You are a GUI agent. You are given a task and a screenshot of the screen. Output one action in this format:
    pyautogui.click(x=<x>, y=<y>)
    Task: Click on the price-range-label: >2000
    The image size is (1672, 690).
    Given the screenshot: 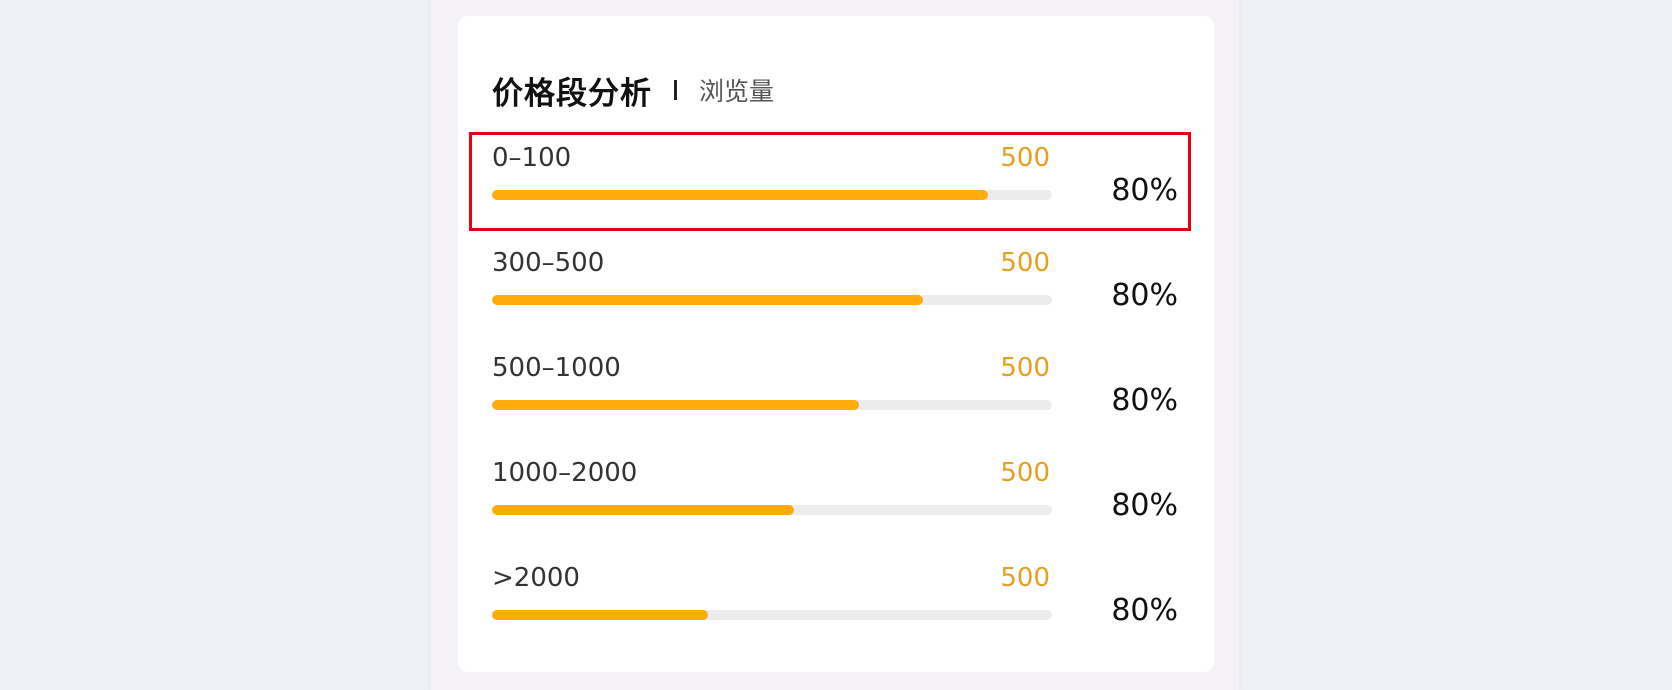 What is the action you would take?
    pyautogui.click(x=536, y=578)
    